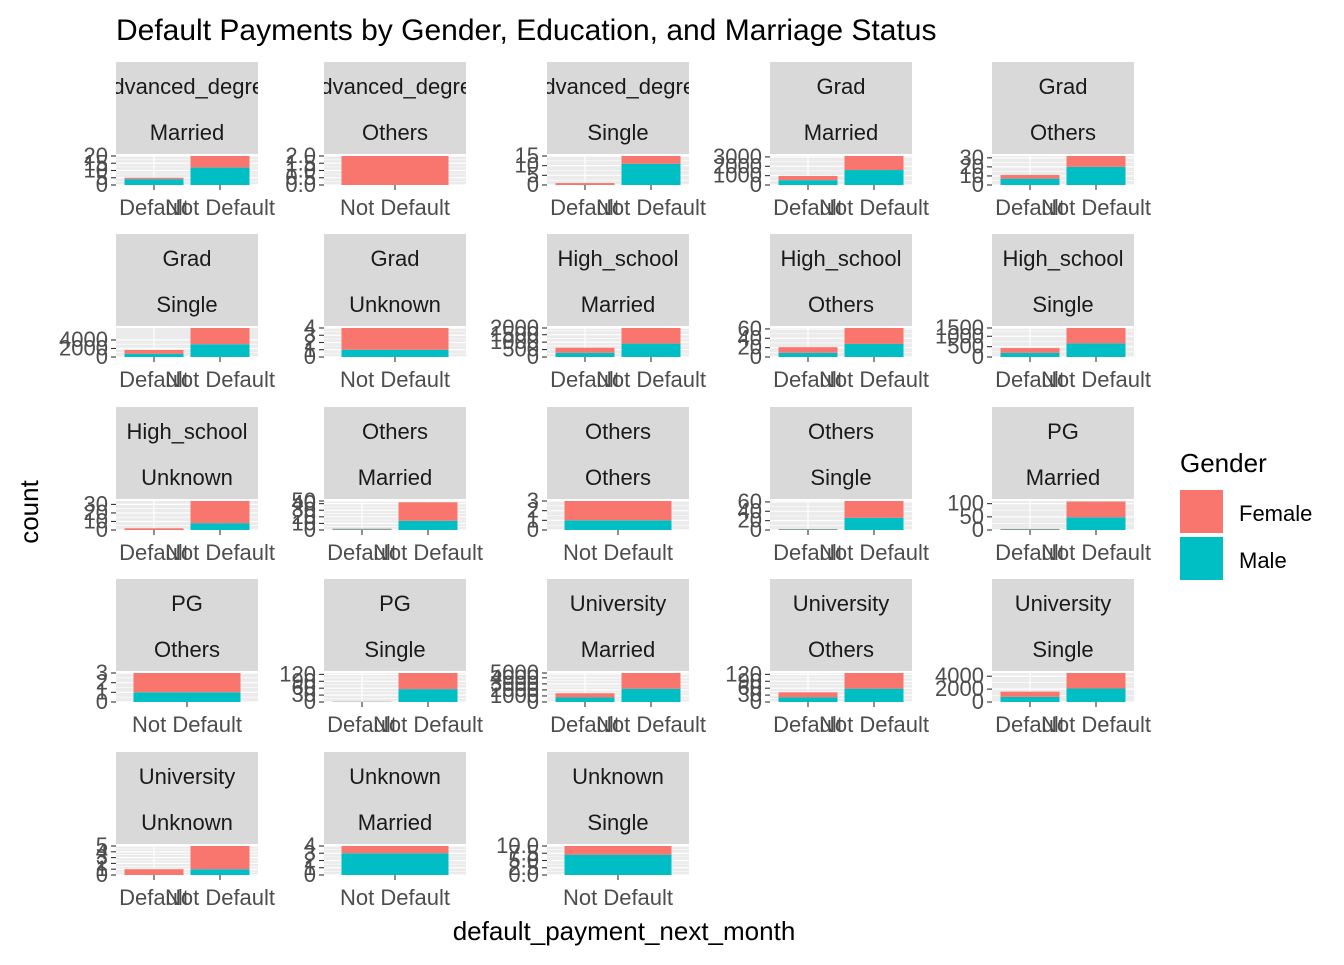  I want to click on legend-key-female, so click(1201, 511).